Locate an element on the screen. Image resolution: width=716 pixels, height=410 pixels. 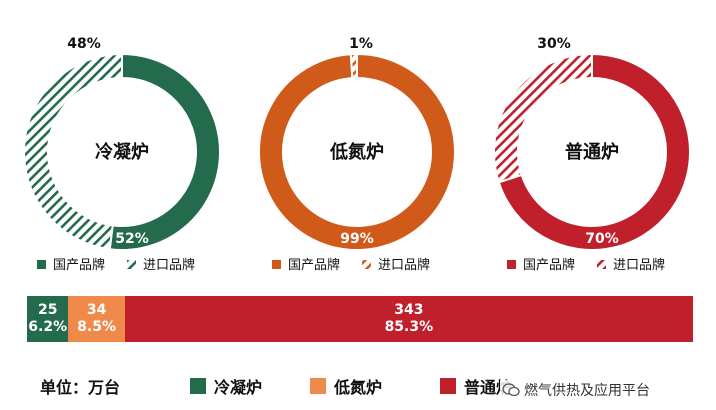
legend-item-condensing: 冷凝炉 is located at coordinates (226, 386).